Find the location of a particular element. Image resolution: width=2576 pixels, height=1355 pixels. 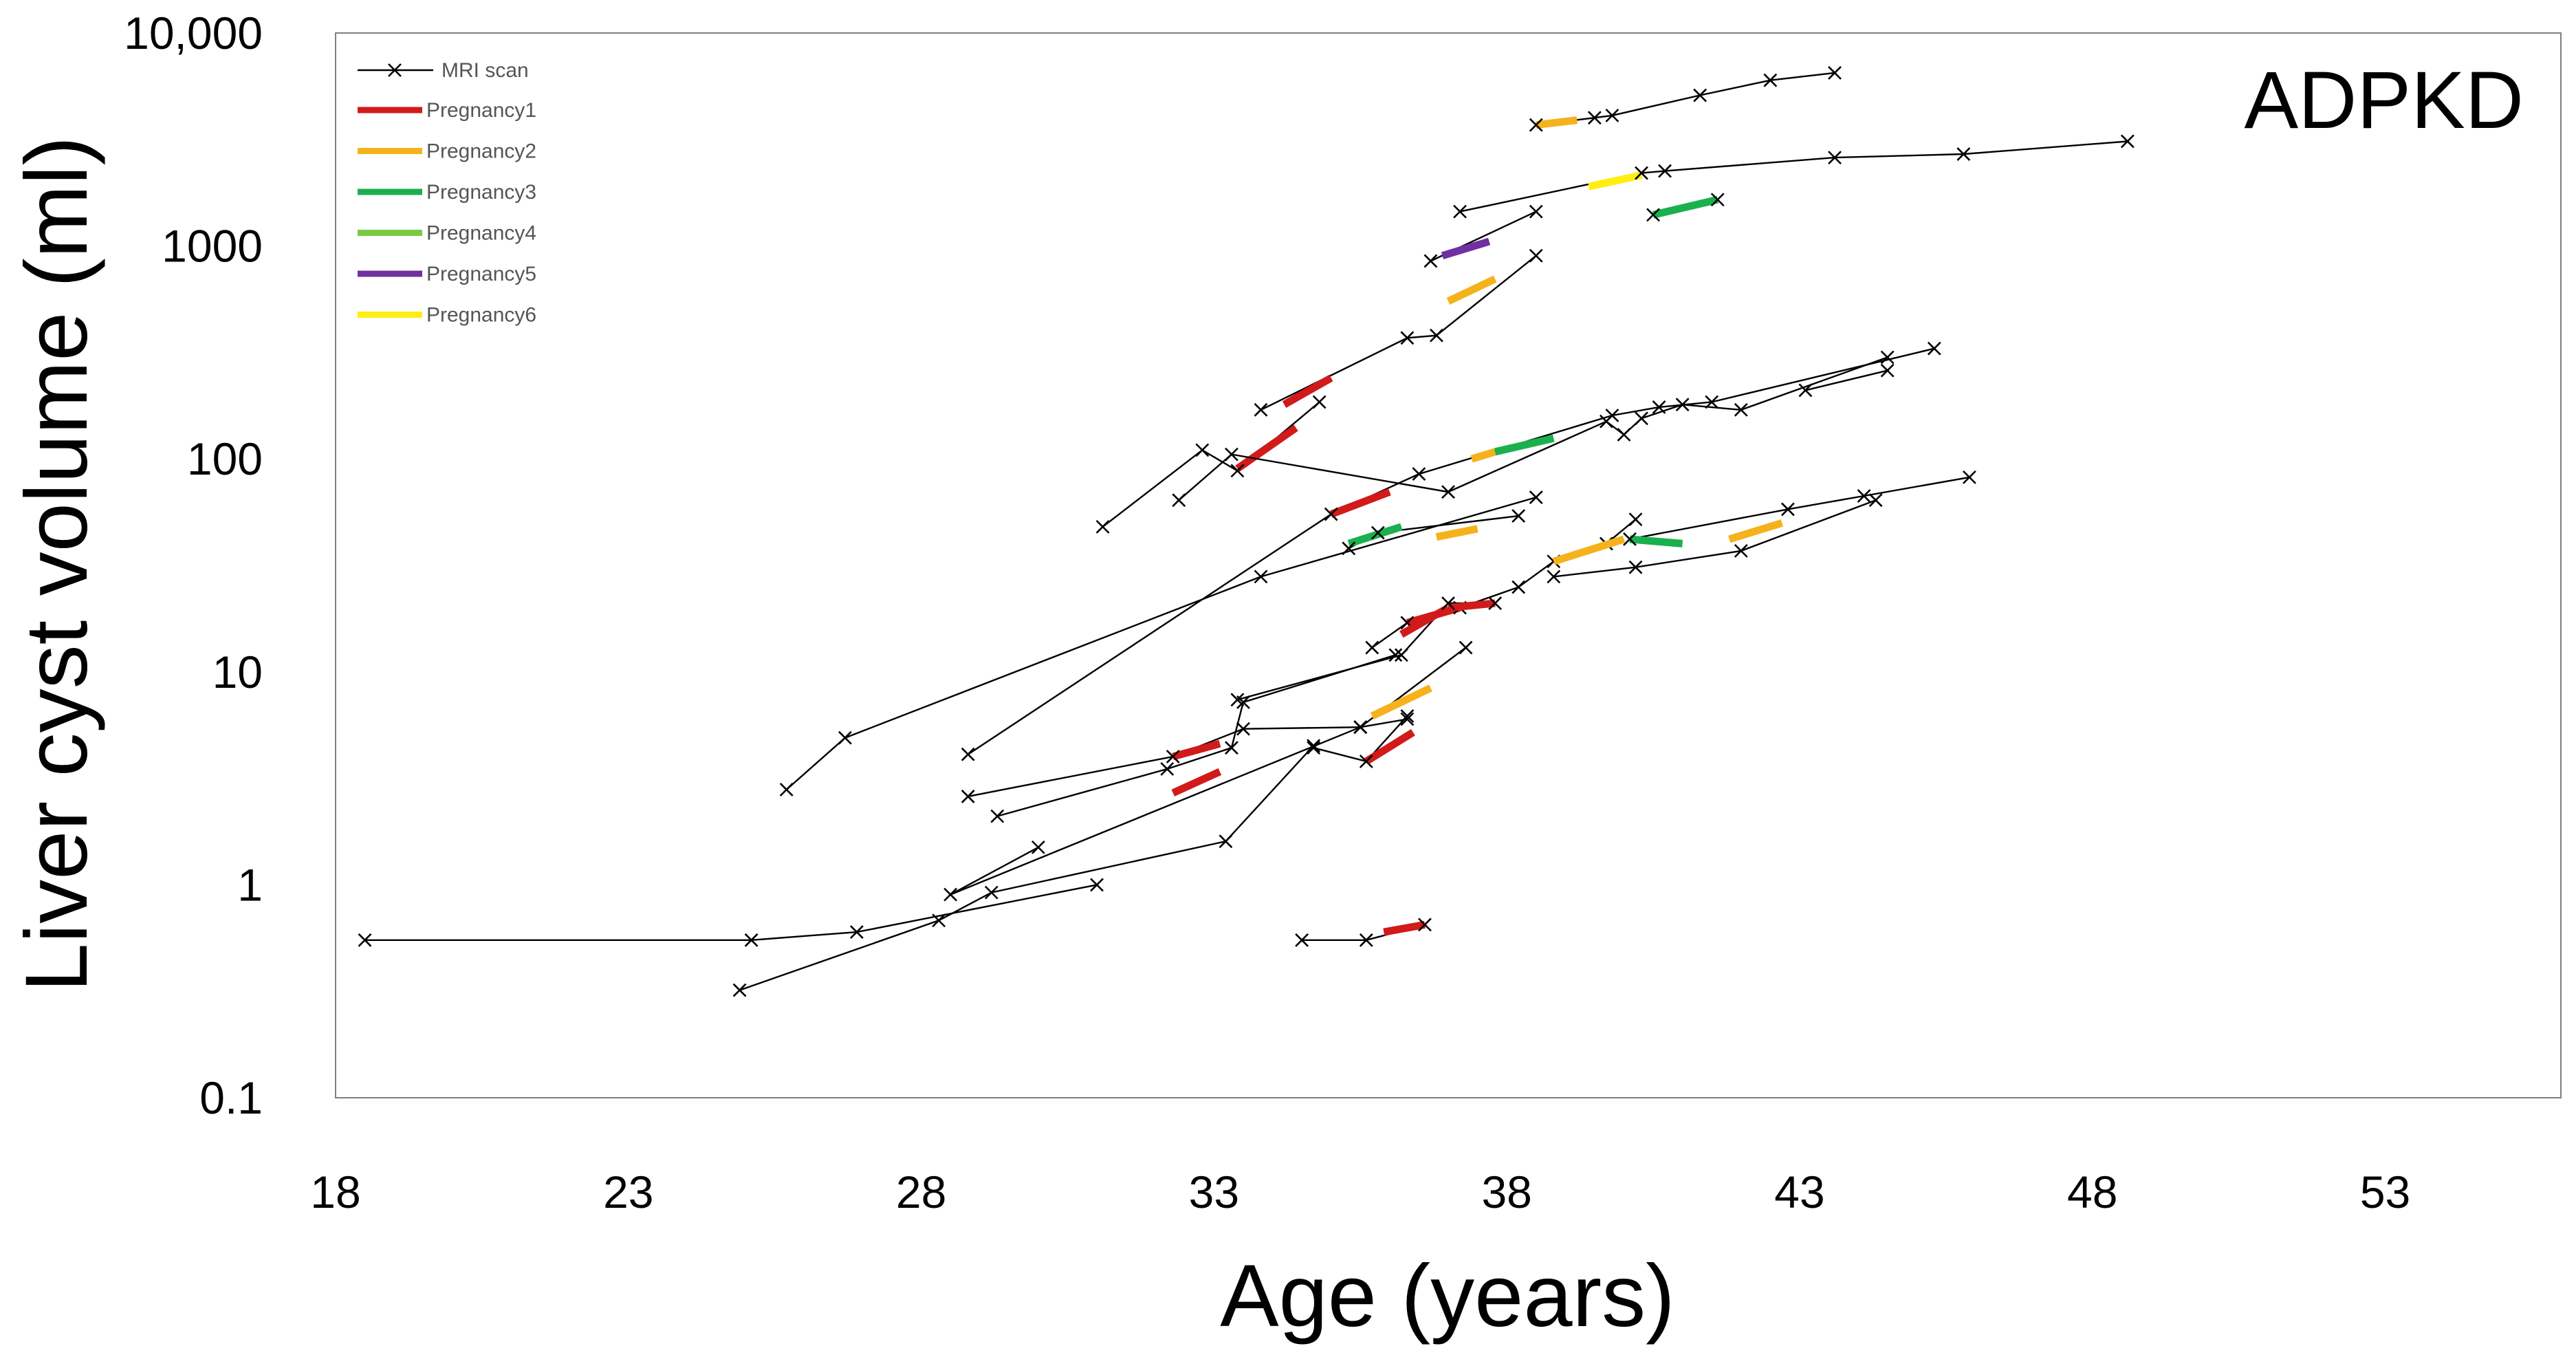

legend-label: Pregnancy2 is located at coordinates (481, 152).